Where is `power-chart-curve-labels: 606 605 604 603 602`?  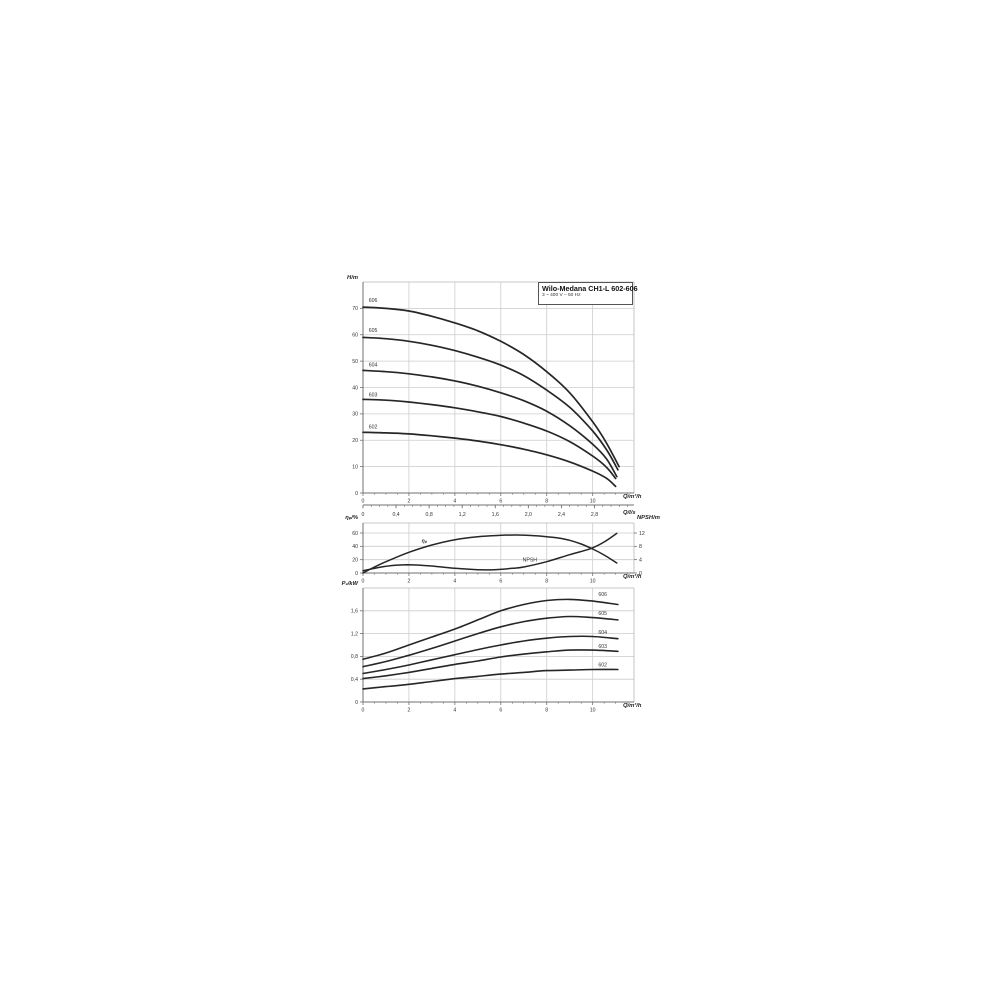 power-chart-curve-labels: 606 605 604 603 602 is located at coordinates (602, 630).